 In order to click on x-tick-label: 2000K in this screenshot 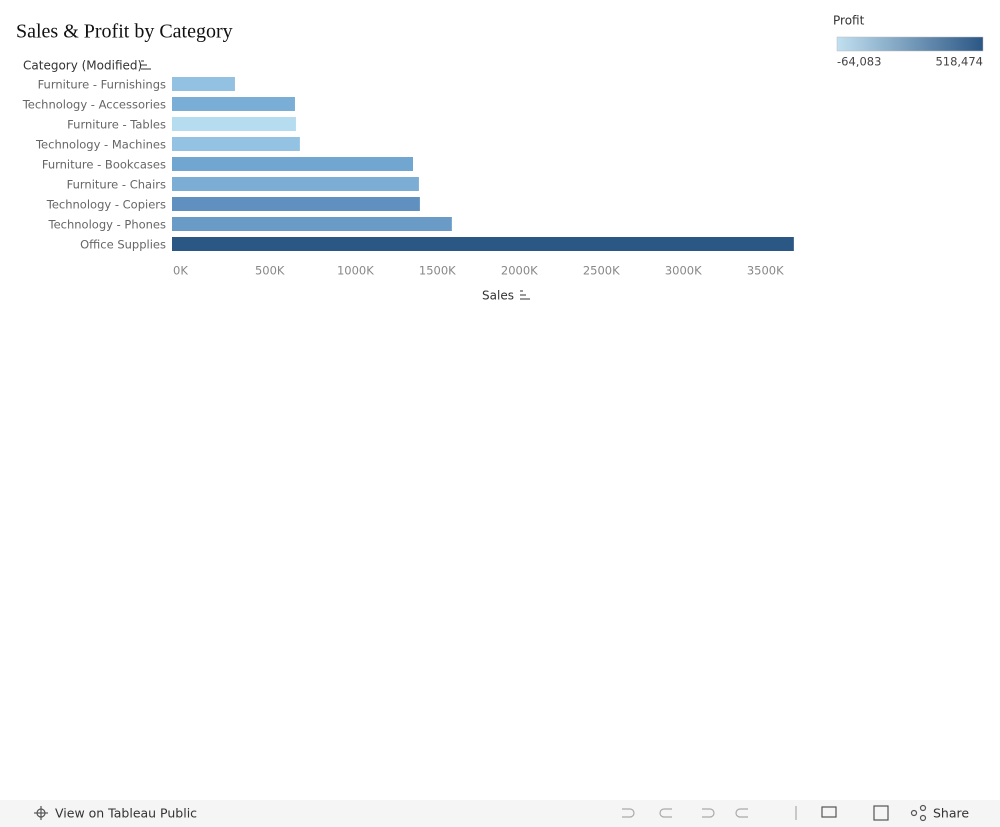, I will do `click(519, 271)`.